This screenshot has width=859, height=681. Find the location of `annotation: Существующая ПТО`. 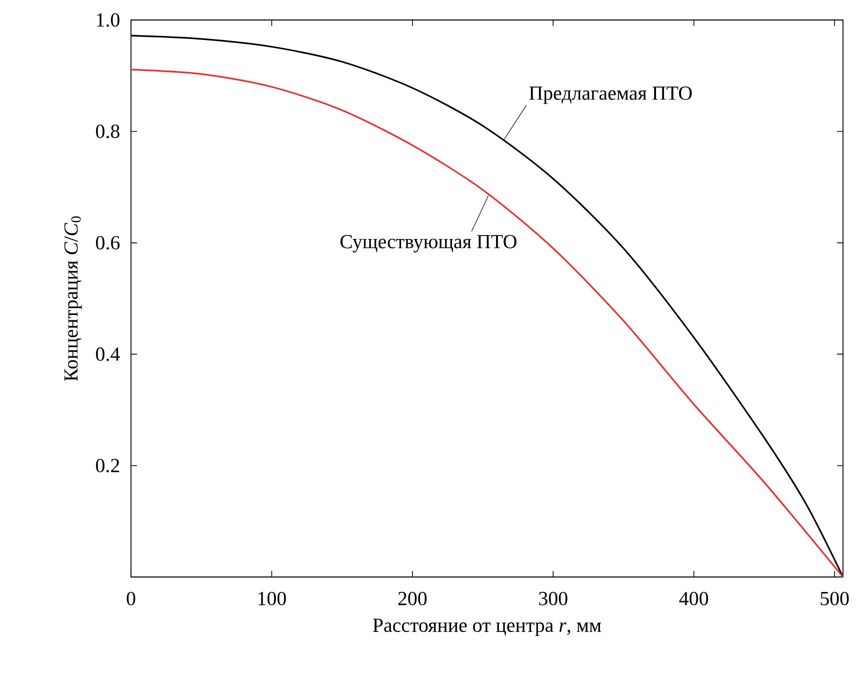

annotation: Существующая ПТО is located at coordinates (428, 243).